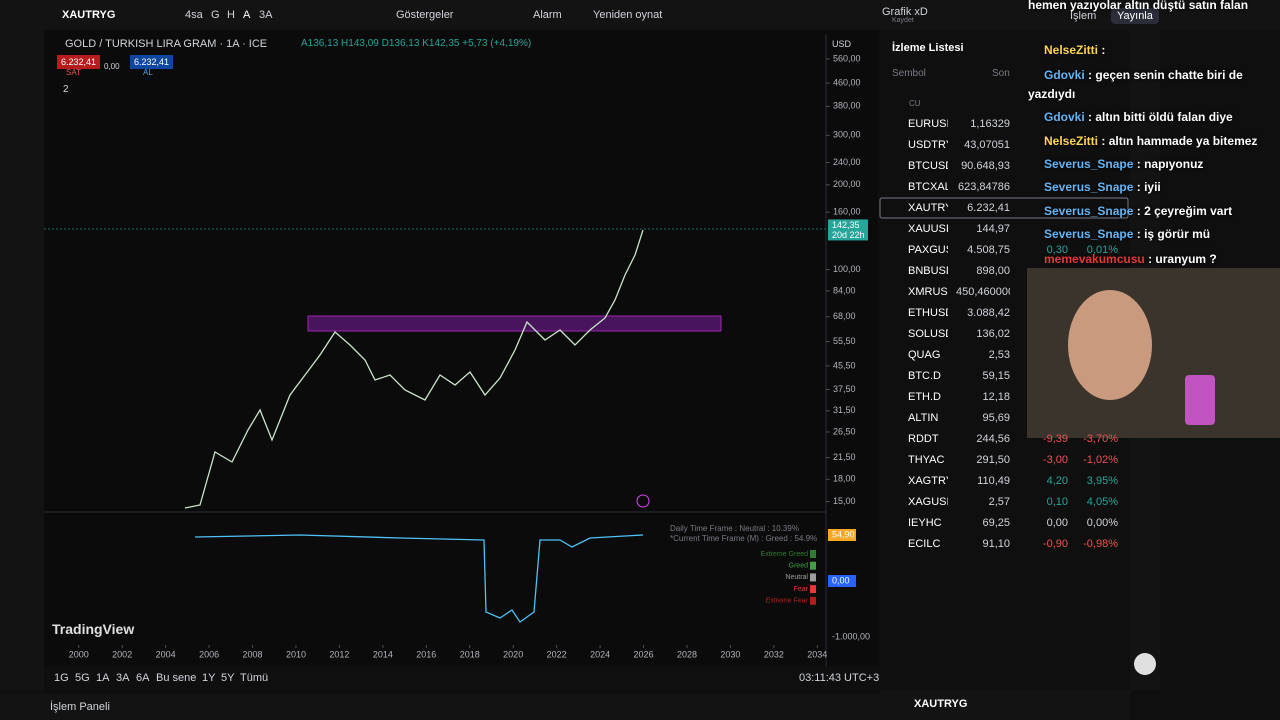 This screenshot has width=1280, height=720. I want to click on chat-message: hemen yazıyolar altın düştü satın falan, so click(1153, 7).